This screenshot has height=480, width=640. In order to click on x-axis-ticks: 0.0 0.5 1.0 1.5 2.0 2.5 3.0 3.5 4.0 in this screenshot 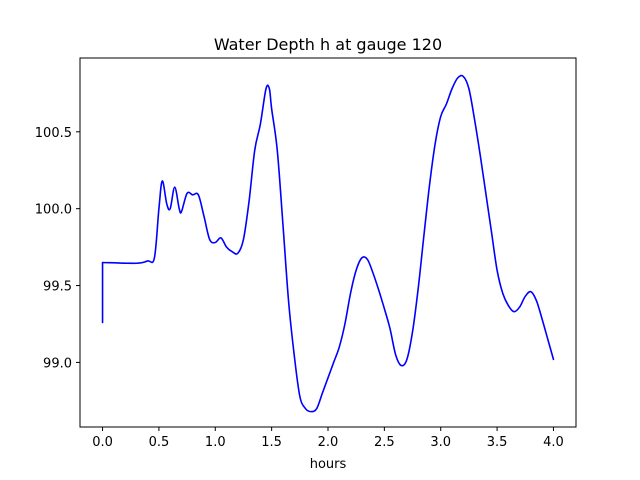, I will do `click(328, 438)`.